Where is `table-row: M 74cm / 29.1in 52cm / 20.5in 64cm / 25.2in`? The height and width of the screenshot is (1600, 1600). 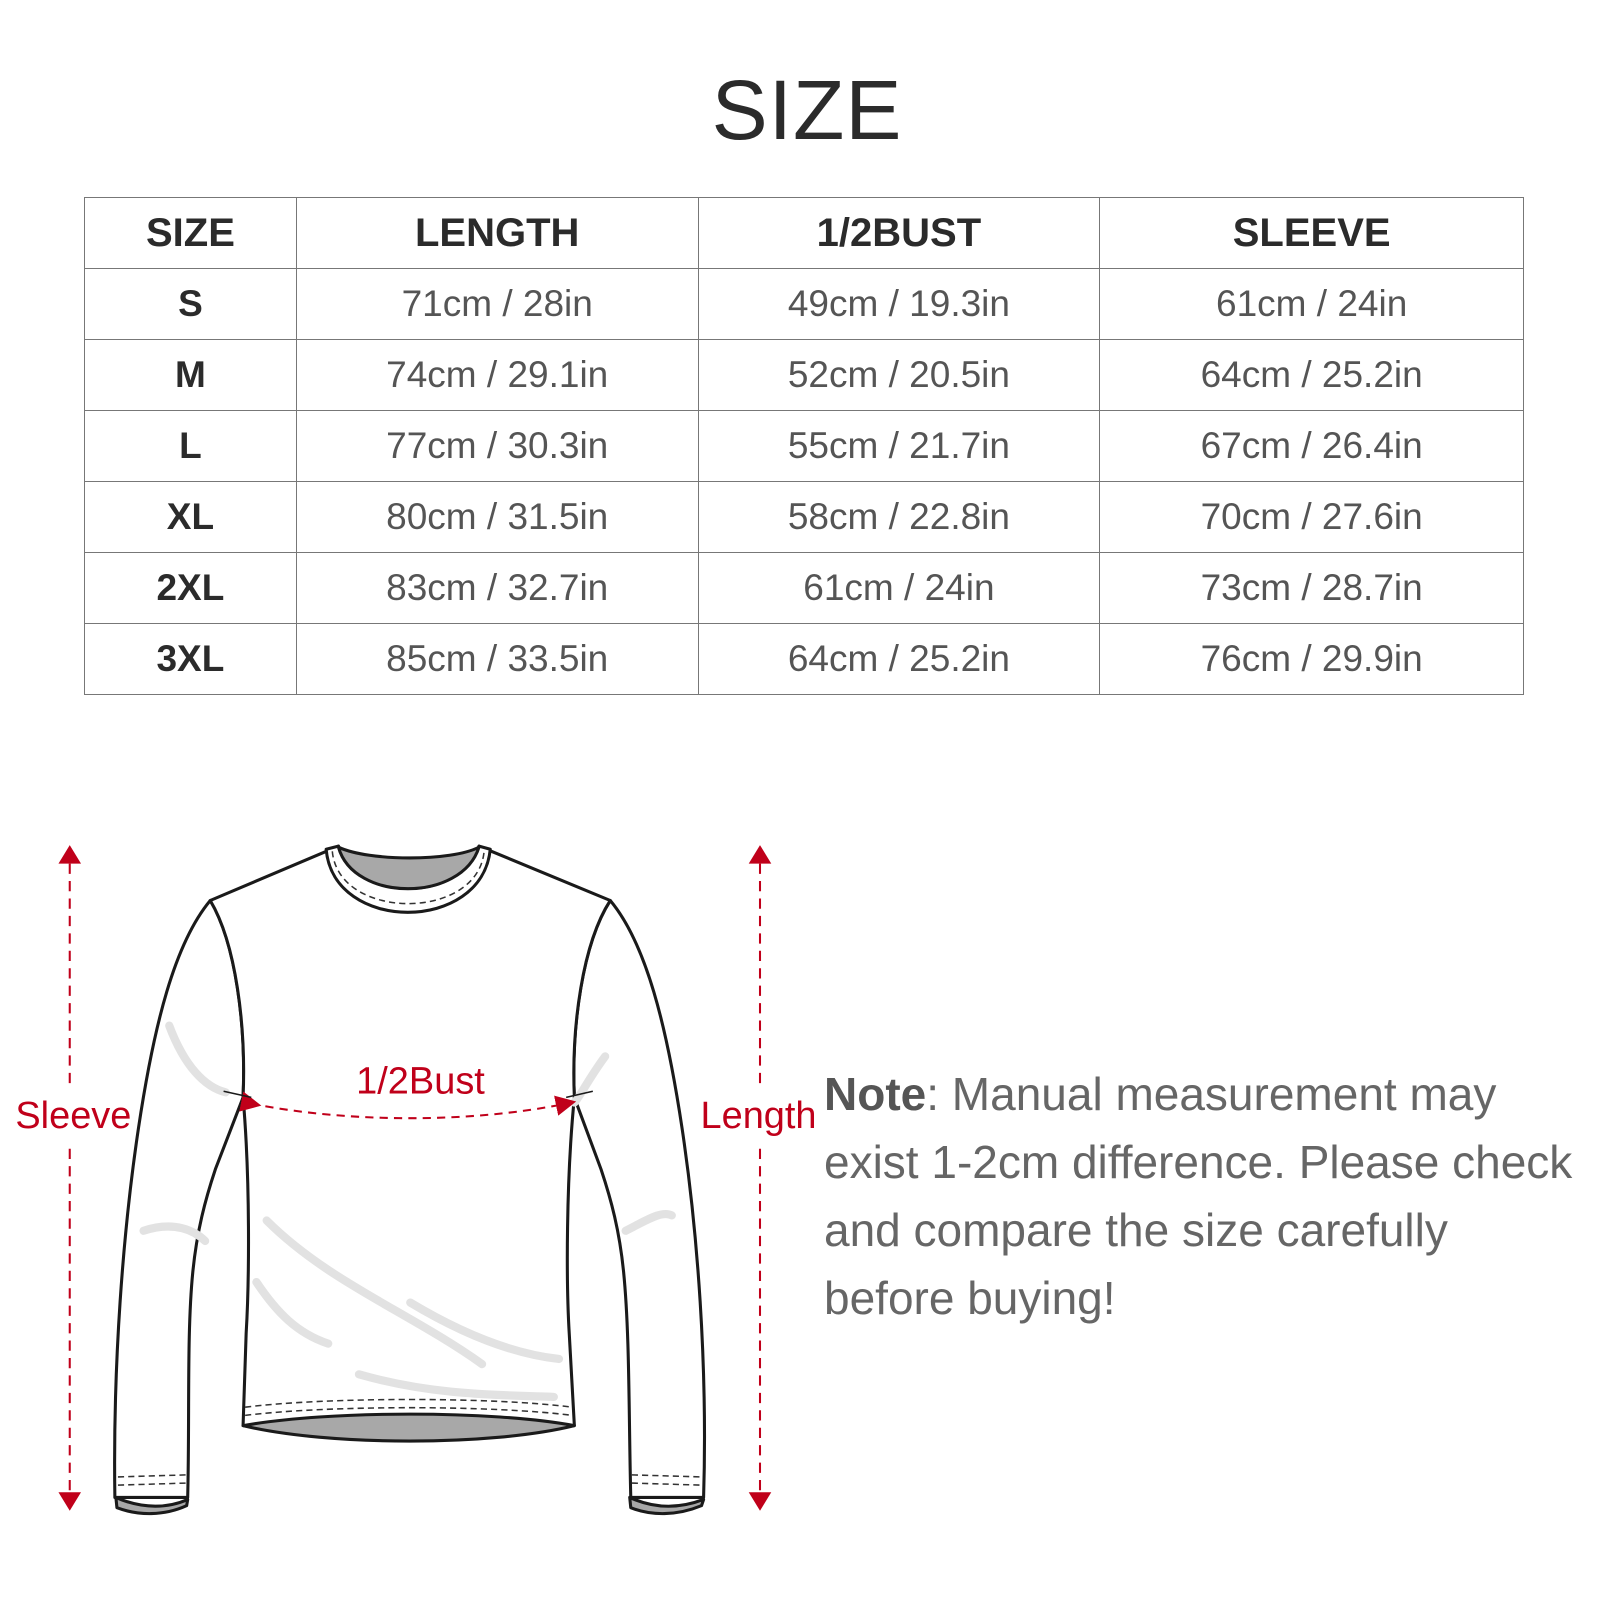 table-row: M 74cm / 29.1in 52cm / 20.5in 64cm / 25.2in is located at coordinates (804, 375).